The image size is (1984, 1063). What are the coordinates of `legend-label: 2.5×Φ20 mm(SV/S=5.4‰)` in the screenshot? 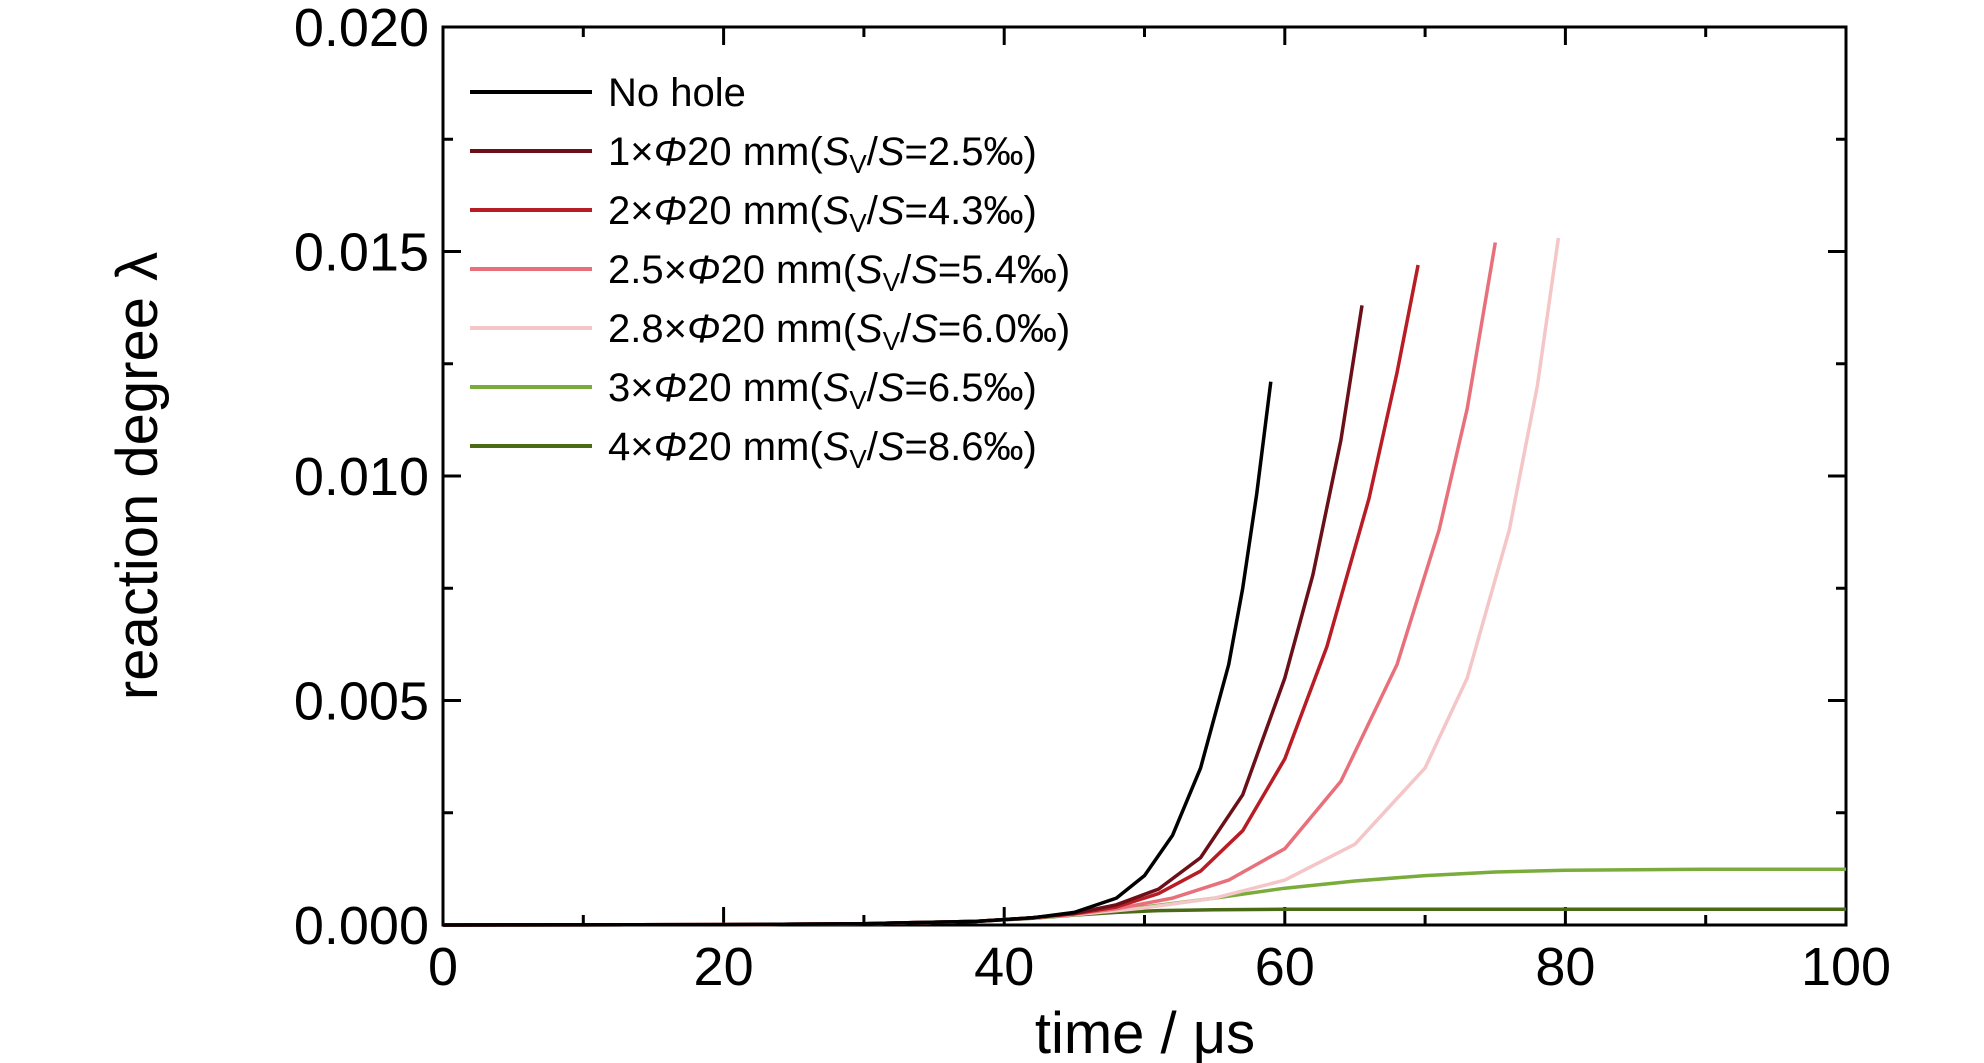 It's located at (839, 272).